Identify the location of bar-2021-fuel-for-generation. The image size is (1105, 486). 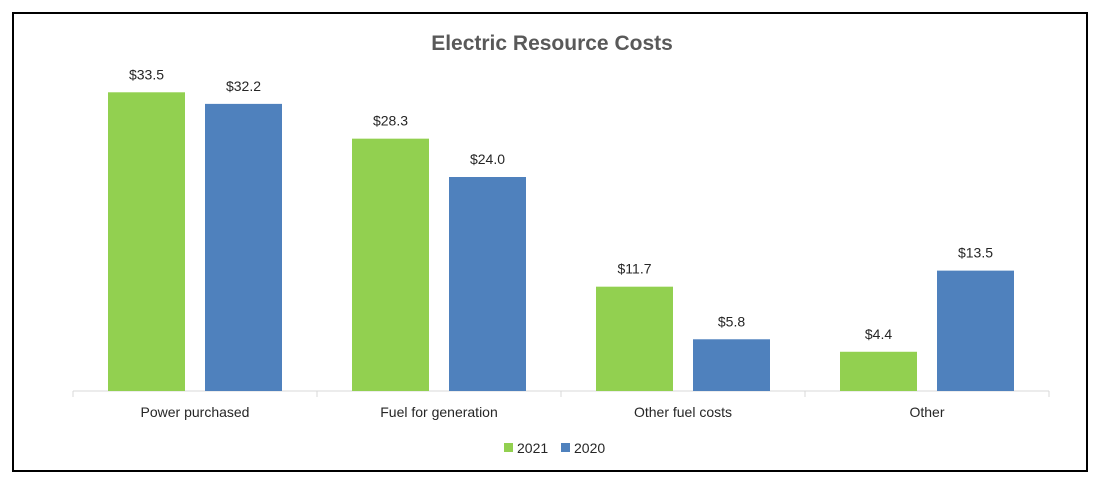
(390, 264).